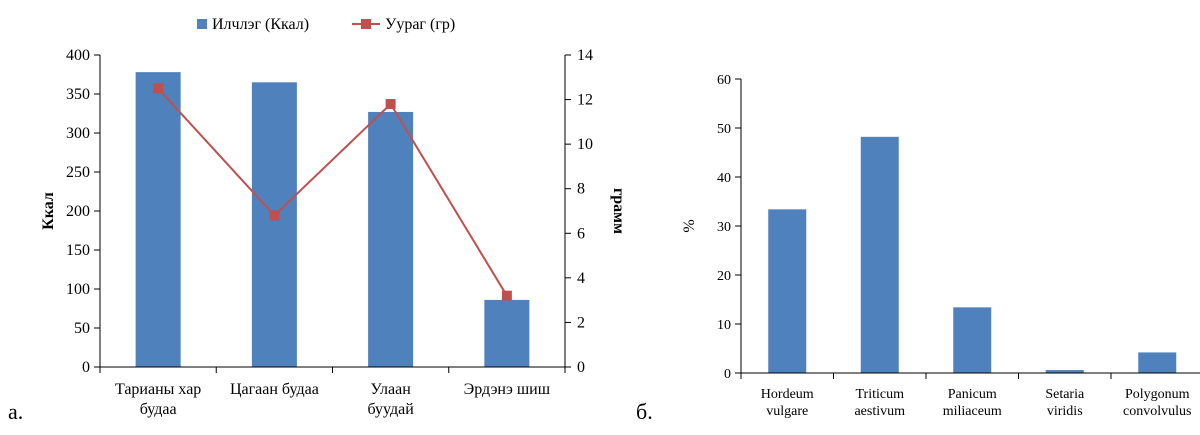  I want to click on category-label-4: Эрдэнэ шиш, so click(507, 389).